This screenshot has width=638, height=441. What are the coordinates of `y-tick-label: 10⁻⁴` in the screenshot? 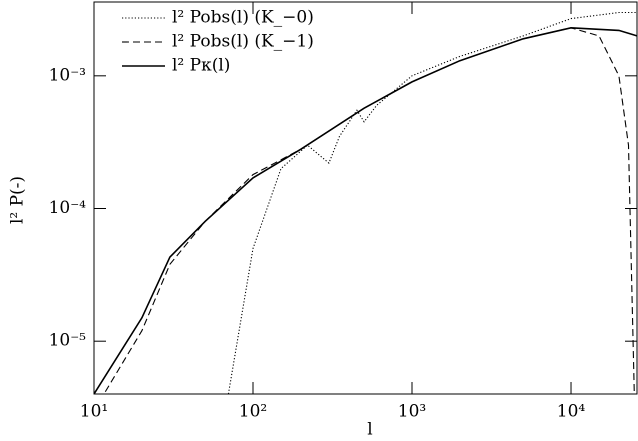 It's located at (68, 208).